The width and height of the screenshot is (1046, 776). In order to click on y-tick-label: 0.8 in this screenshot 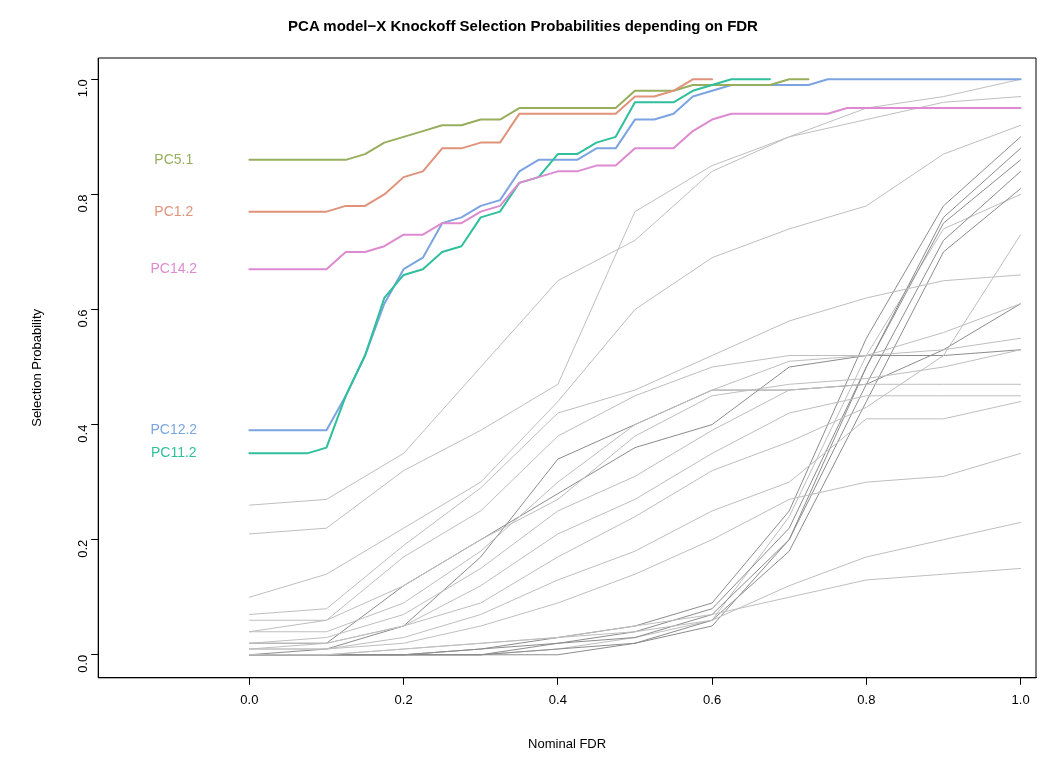, I will do `click(82, 203)`.